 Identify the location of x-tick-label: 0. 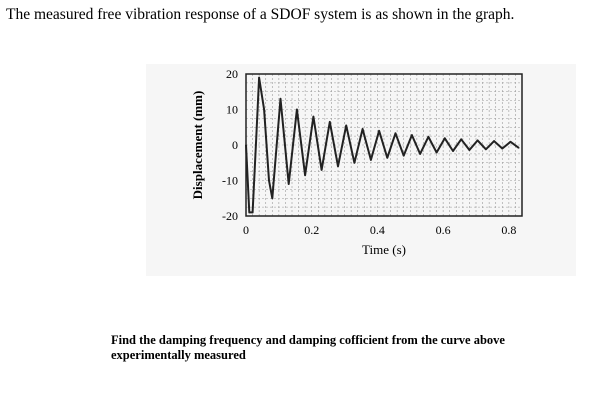
(246, 230).